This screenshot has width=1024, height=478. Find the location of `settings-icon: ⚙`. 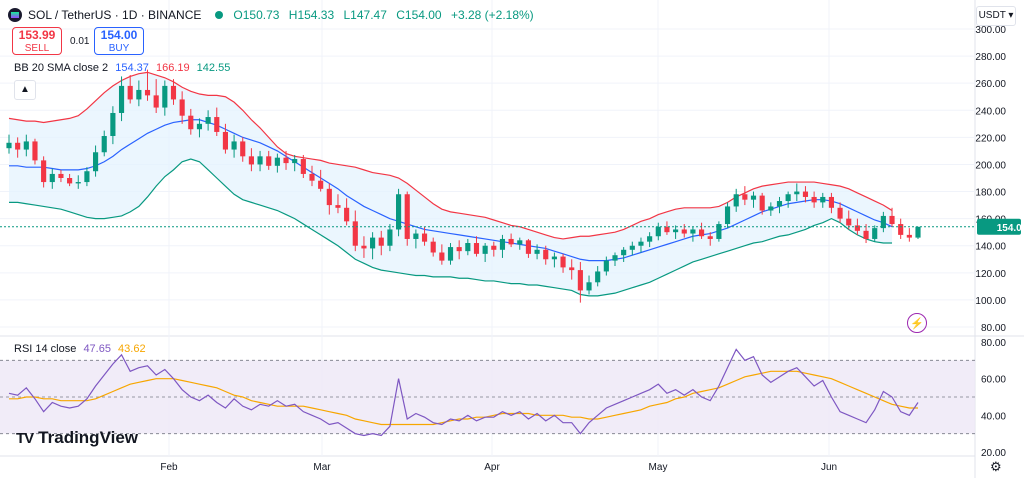

settings-icon: ⚙ is located at coordinates (996, 466).